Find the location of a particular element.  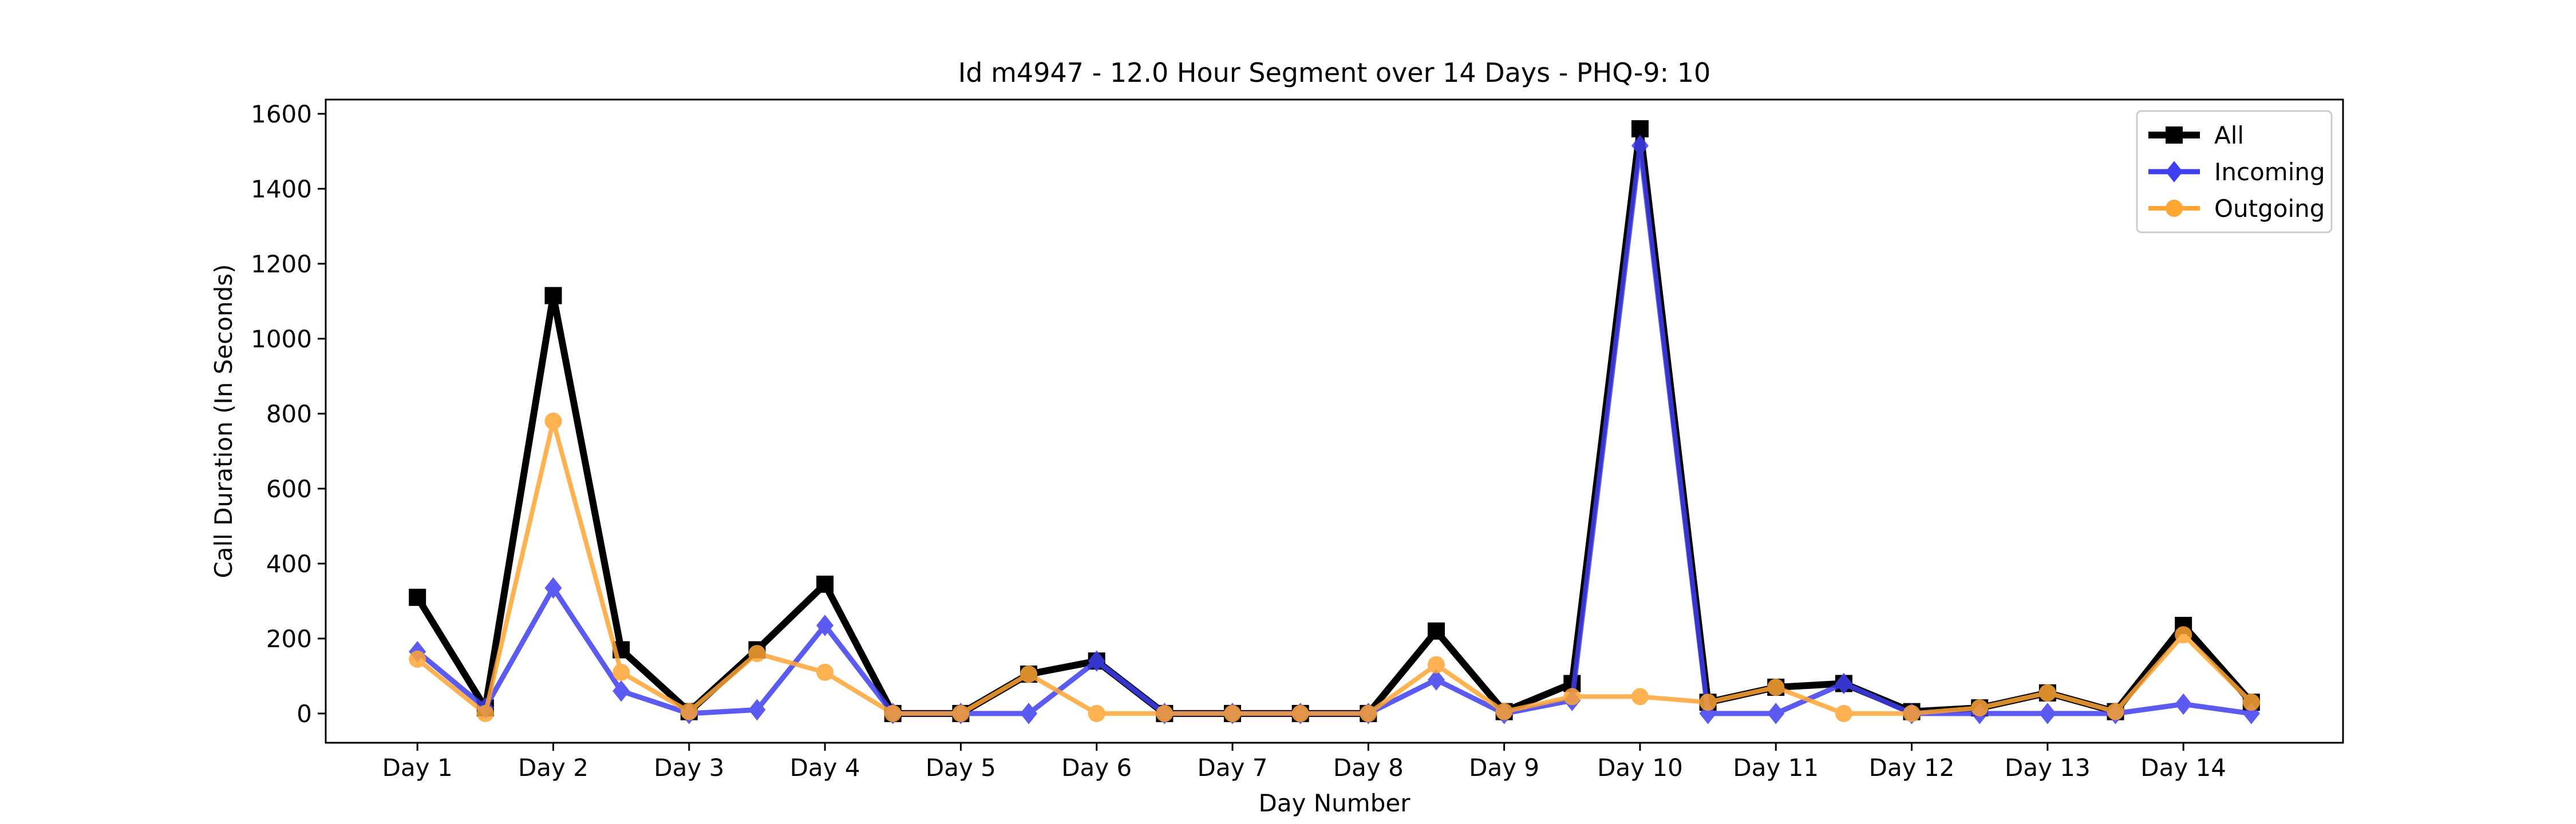

x-tick-label: Day 12 is located at coordinates (1912, 768).